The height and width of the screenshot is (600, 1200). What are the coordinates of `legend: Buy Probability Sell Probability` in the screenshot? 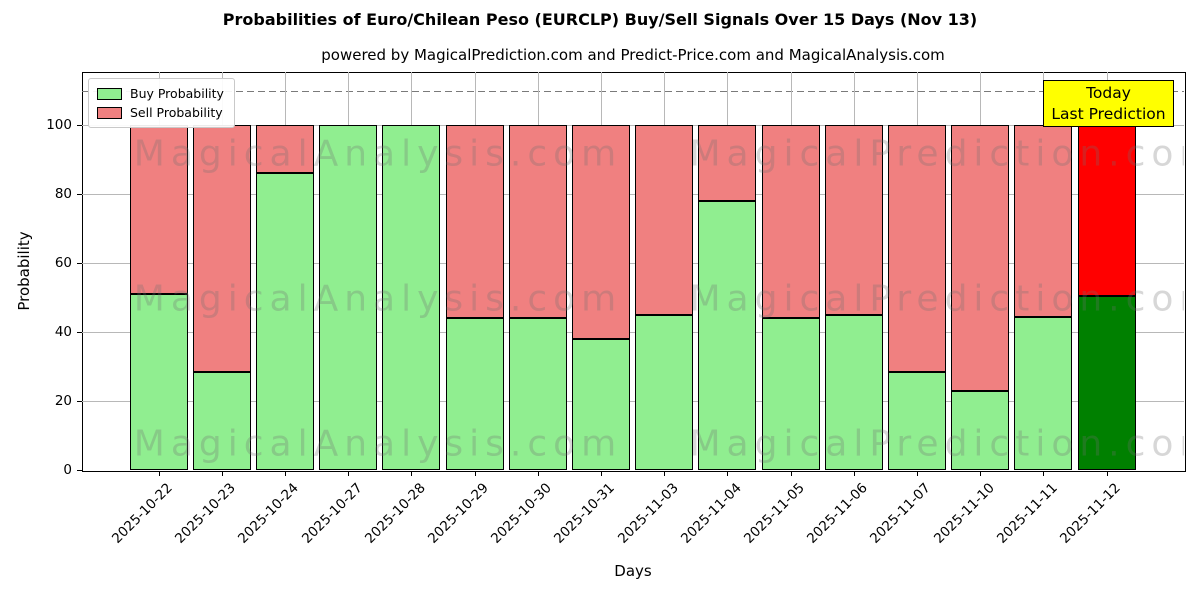 It's located at (161, 103).